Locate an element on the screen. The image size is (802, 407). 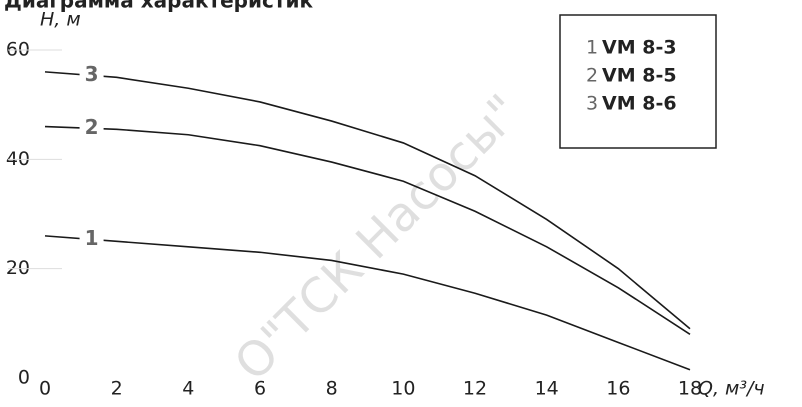
x-tick-label: 16 is located at coordinates (618, 389).